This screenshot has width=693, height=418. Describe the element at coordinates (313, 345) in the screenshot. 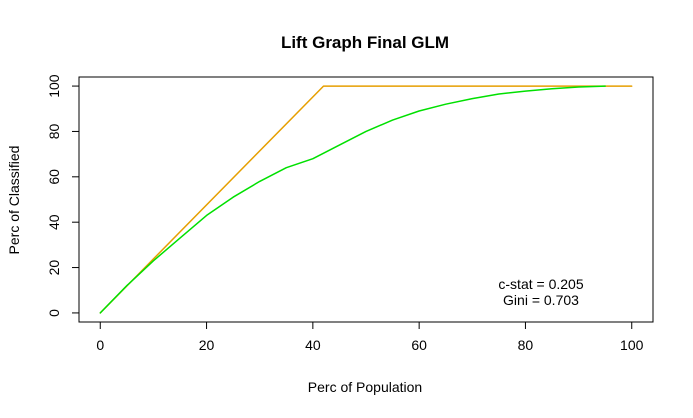

I see `x-tick-label: 40` at that location.